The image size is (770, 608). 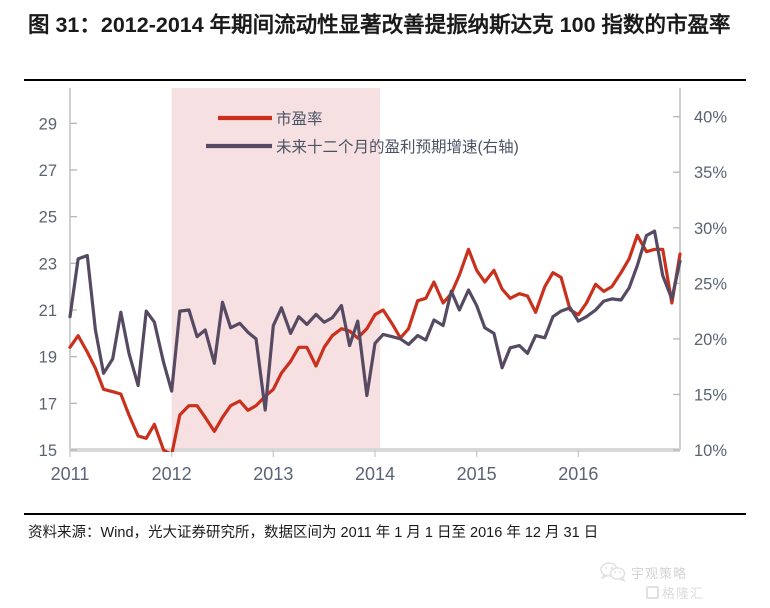 What do you see at coordinates (48, 124) in the screenshot?
I see `left-axis-tick-label: 29` at bounding box center [48, 124].